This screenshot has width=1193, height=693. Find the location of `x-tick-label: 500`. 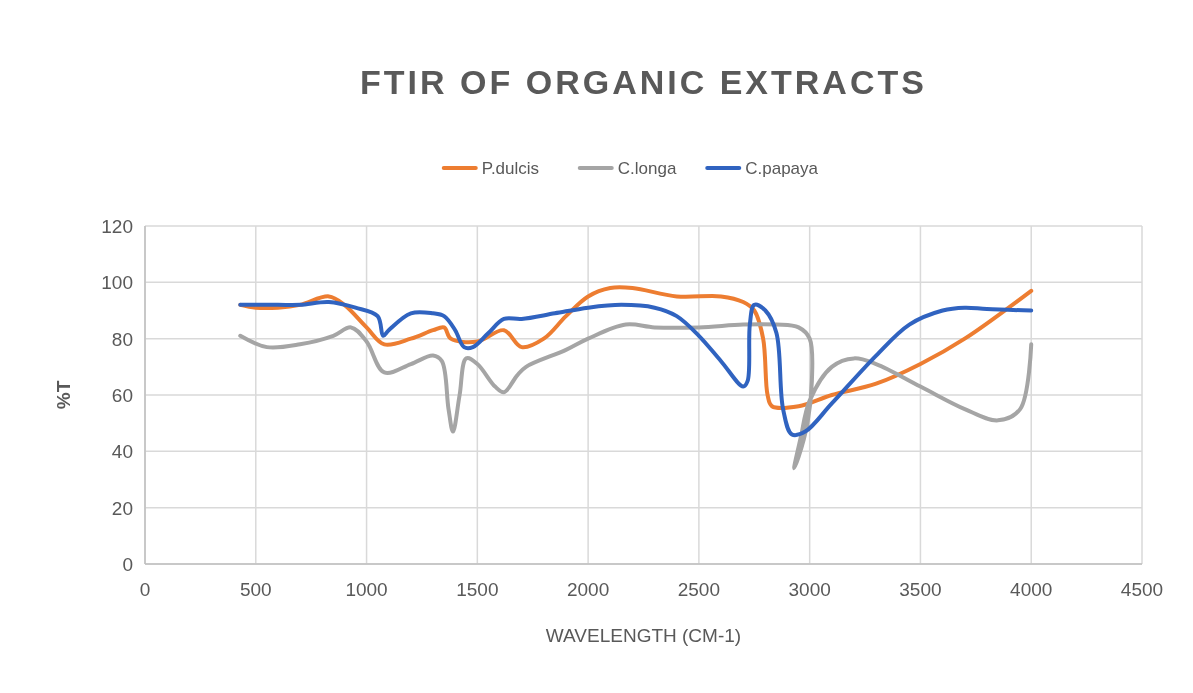

x-tick-label: 500 is located at coordinates (255, 589).